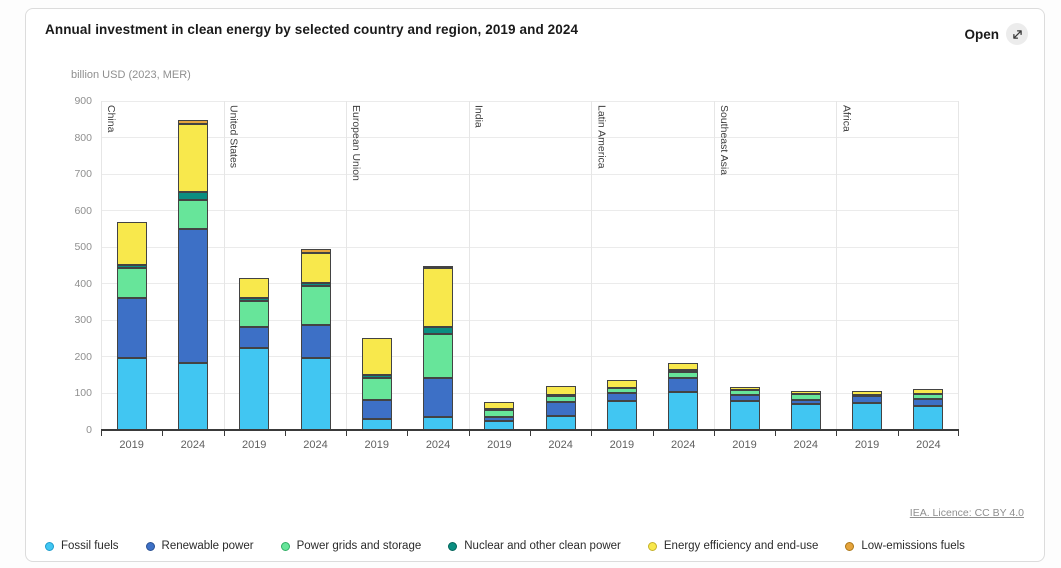 This screenshot has width=1061, height=568. Describe the element at coordinates (111, 119) in the screenshot. I see `region-label: China` at that location.